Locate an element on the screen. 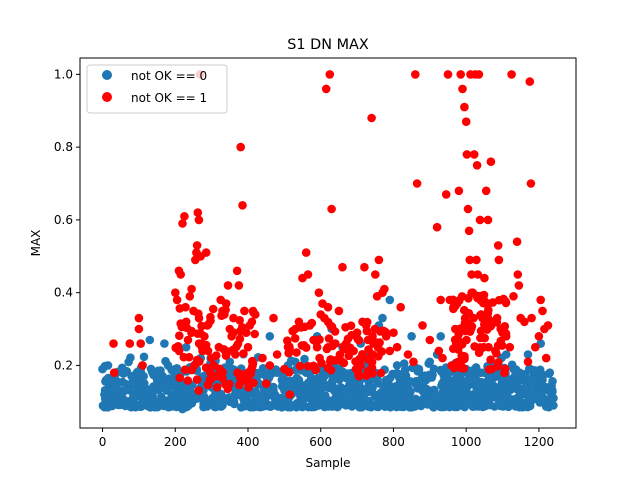 The image size is (640, 480). legend-box is located at coordinates (157, 89).